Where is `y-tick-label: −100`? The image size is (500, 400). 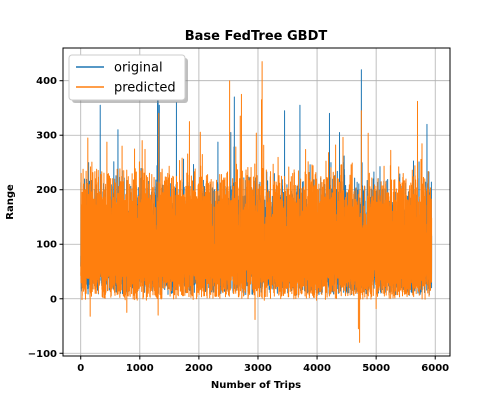 y-tick-label: −100 is located at coordinates (42, 354).